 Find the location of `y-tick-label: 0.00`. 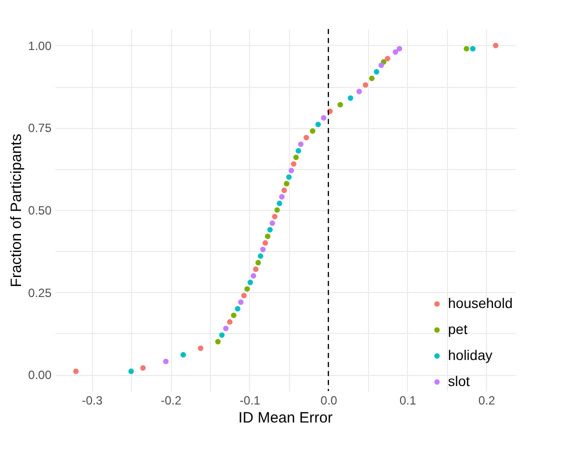

y-tick-label: 0.00 is located at coordinates (40, 375).